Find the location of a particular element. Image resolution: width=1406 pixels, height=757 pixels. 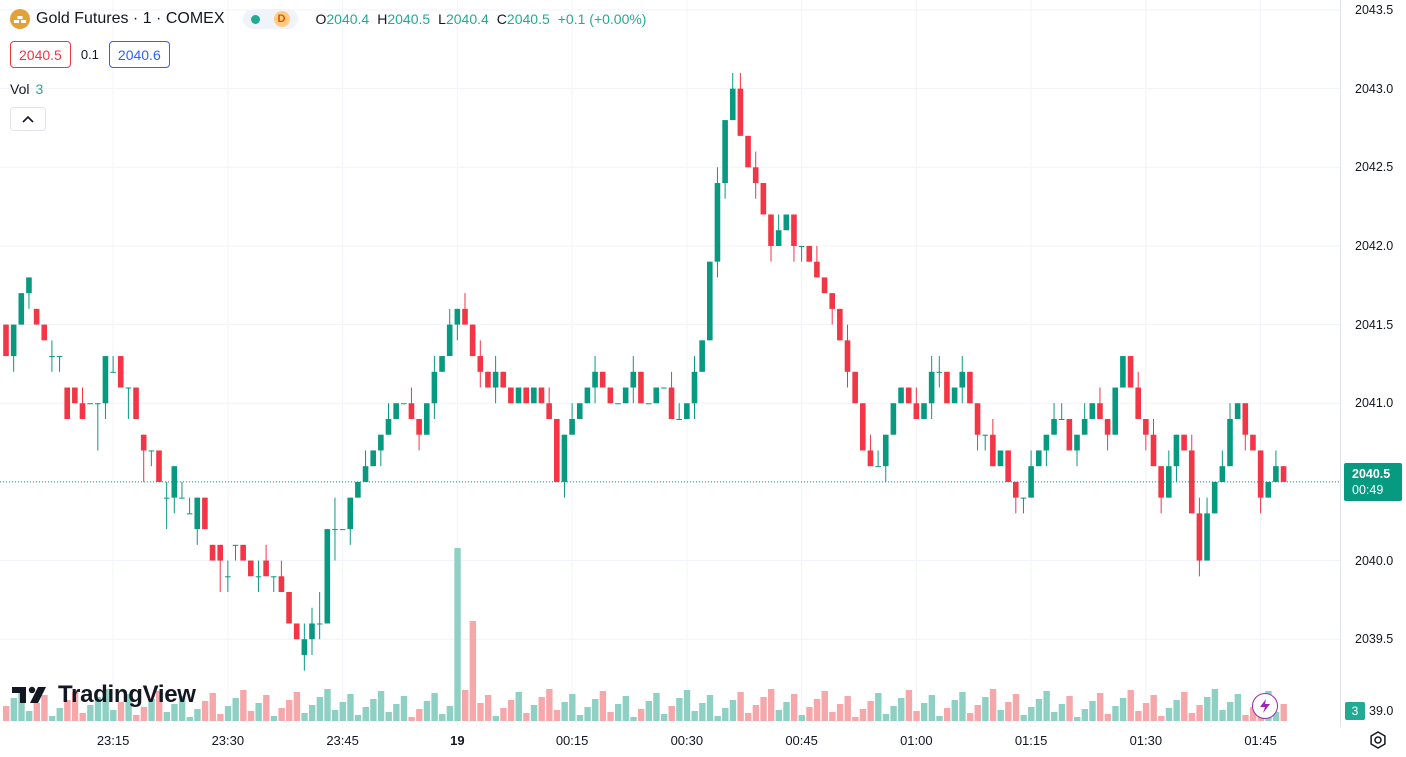

time-tick-label: 01:15 is located at coordinates (1031, 740).